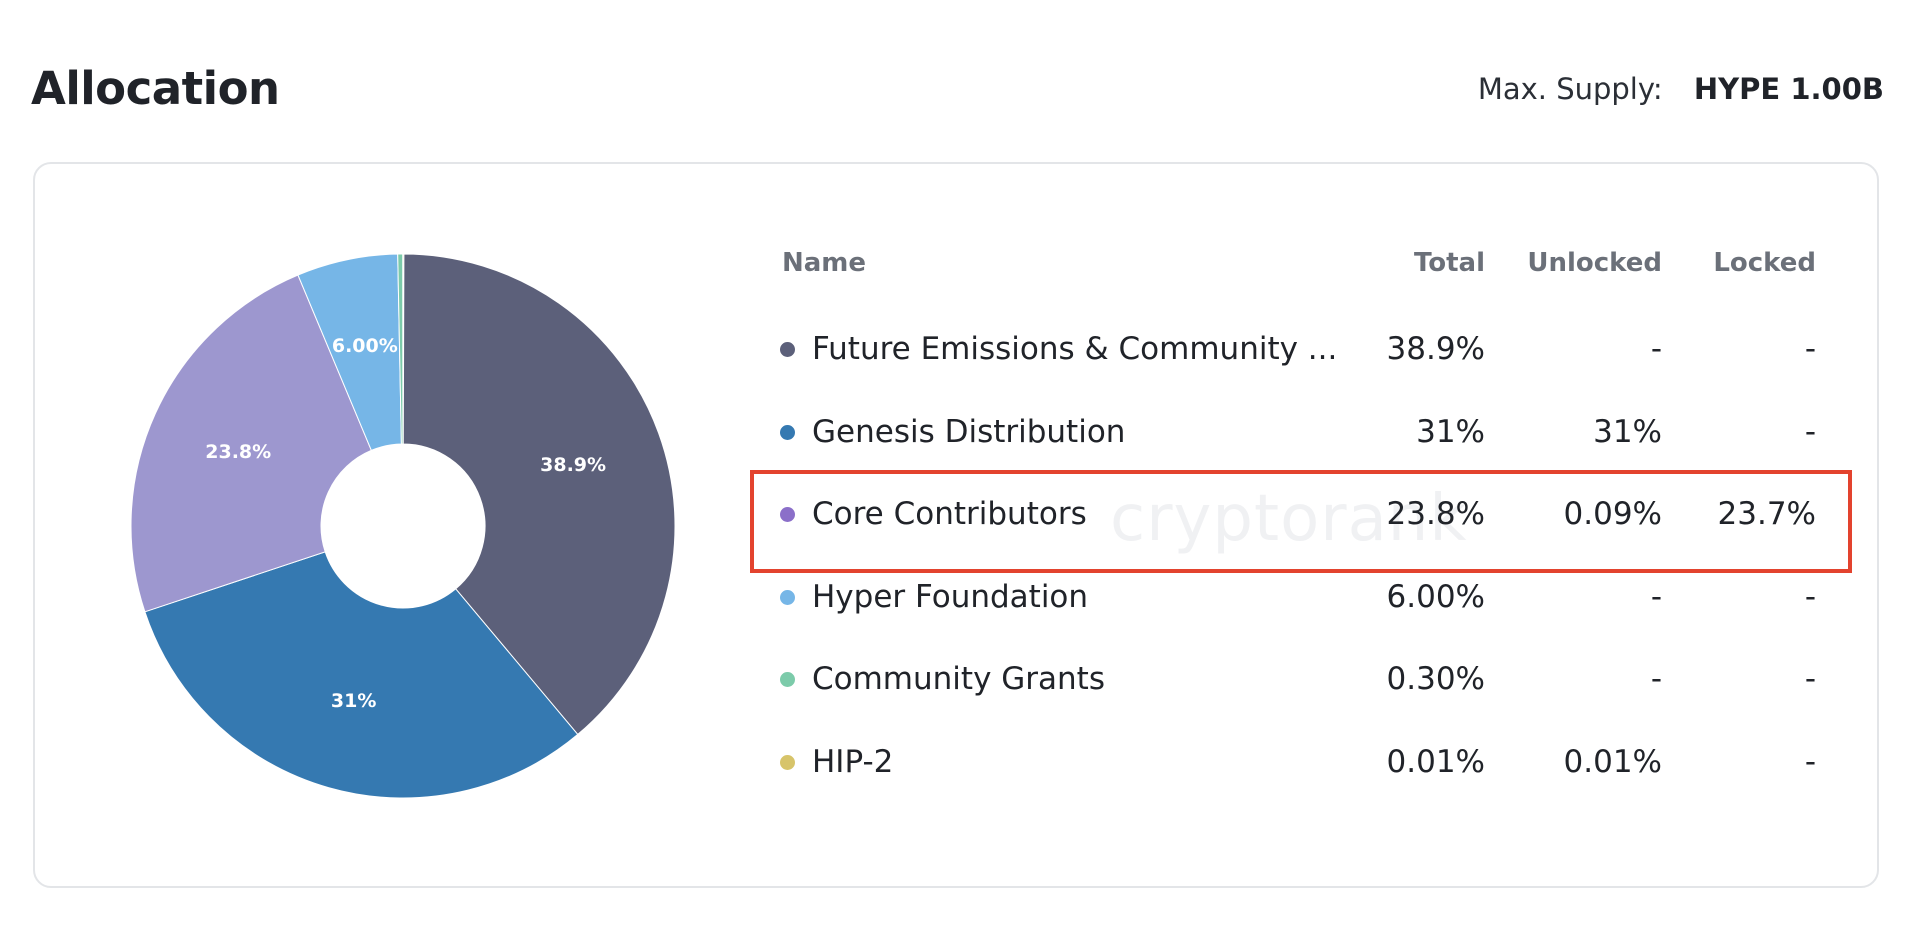  What do you see at coordinates (1612, 514) in the screenshot?
I see `table-cell-unlocked: 0.09%` at bounding box center [1612, 514].